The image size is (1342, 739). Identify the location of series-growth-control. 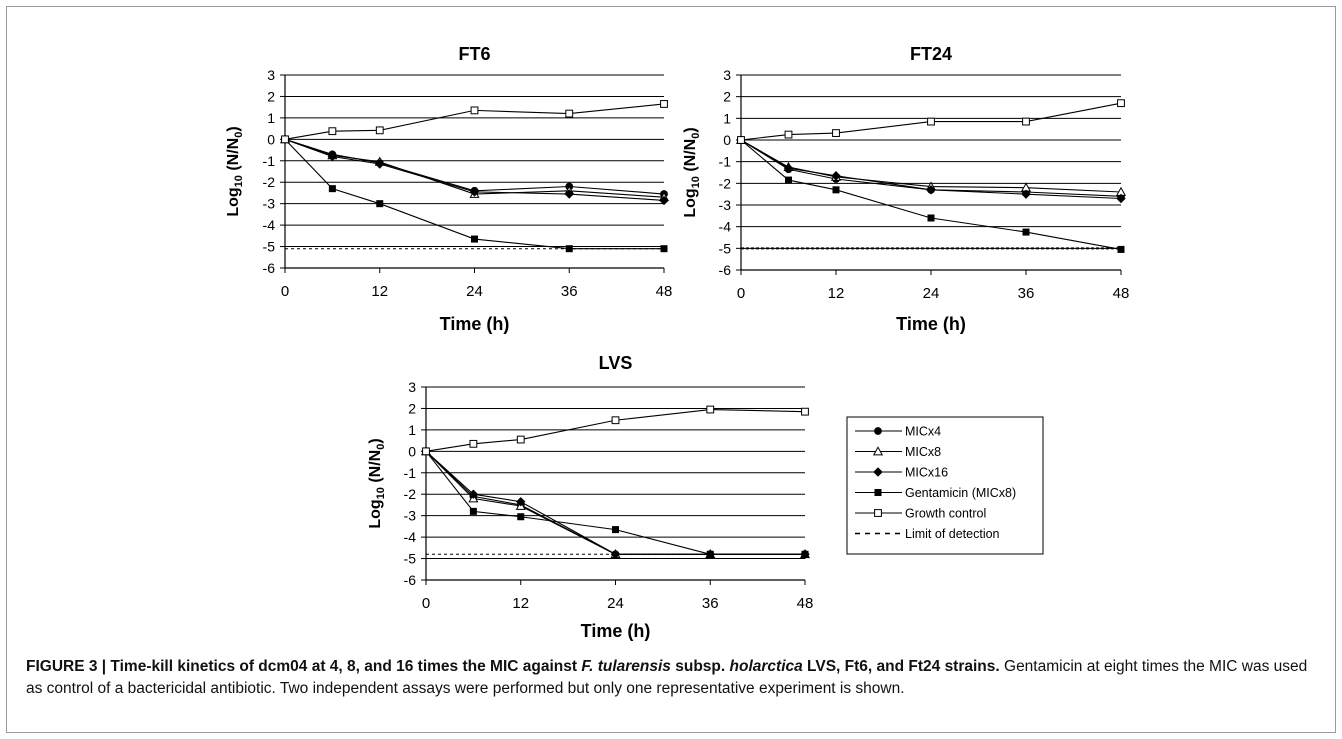
(615, 430).